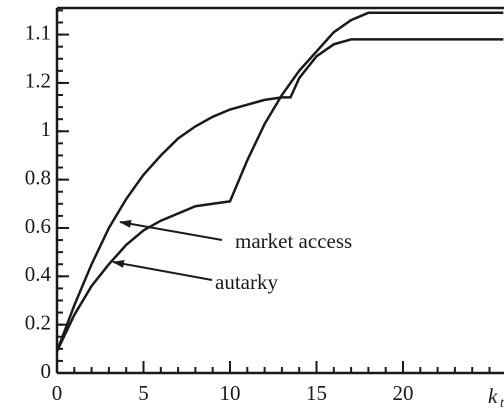 The width and height of the screenshot is (504, 412). I want to click on y-tick-label: 0.6, so click(38, 226).